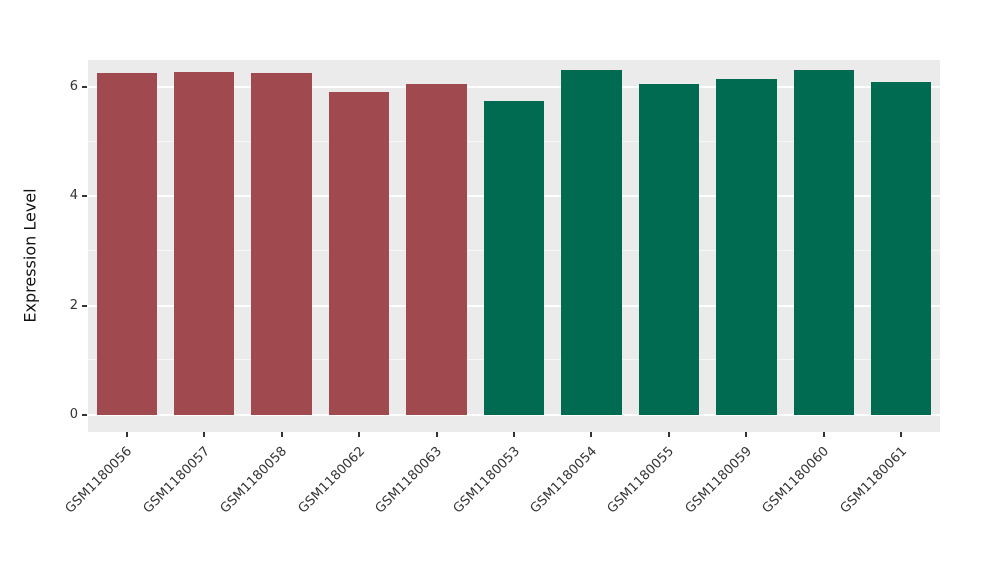 This screenshot has height=580, width=1000. I want to click on x-tick-label: GSM1180054, so click(564, 480).